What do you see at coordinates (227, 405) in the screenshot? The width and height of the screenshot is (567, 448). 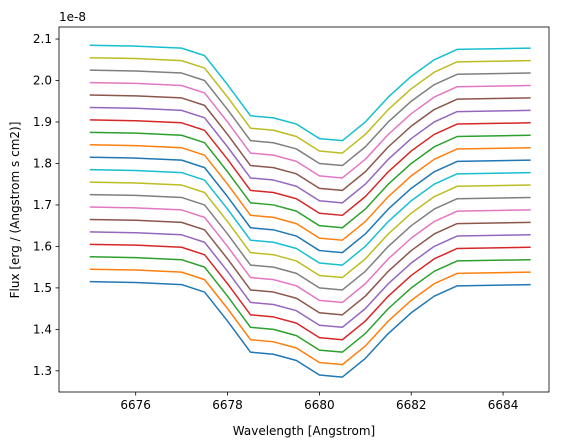 I see `x-tick-label: 6678` at bounding box center [227, 405].